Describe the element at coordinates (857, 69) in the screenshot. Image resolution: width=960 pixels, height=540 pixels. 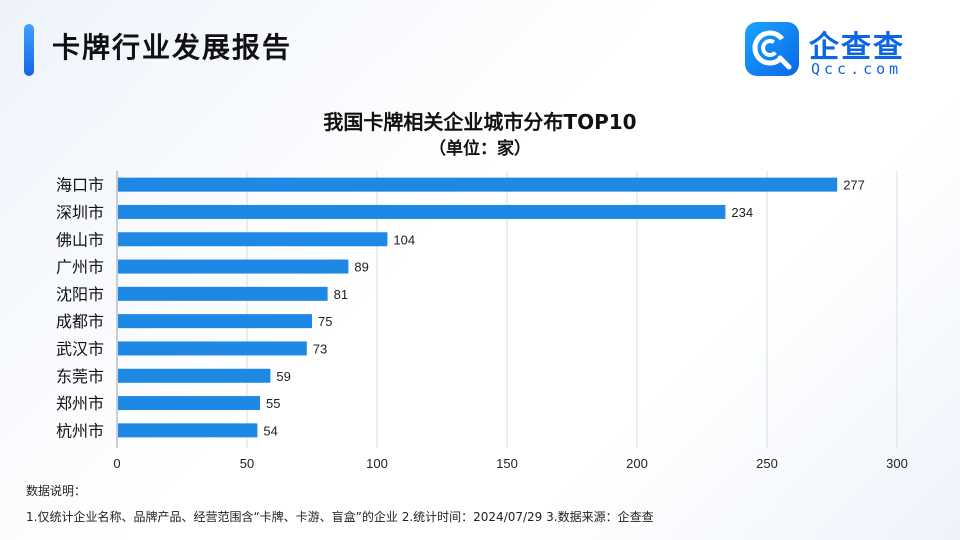
I see `brand-domain: Qcc.com` at that location.